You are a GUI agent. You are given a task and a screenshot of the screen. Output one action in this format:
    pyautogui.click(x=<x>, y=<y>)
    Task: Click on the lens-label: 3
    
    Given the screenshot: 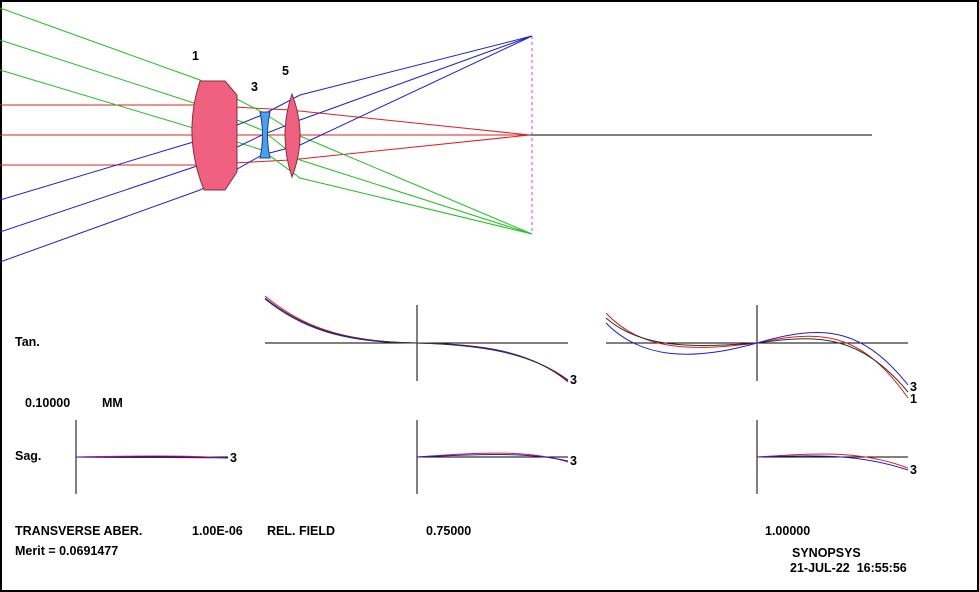 What is the action you would take?
    pyautogui.click(x=254, y=87)
    